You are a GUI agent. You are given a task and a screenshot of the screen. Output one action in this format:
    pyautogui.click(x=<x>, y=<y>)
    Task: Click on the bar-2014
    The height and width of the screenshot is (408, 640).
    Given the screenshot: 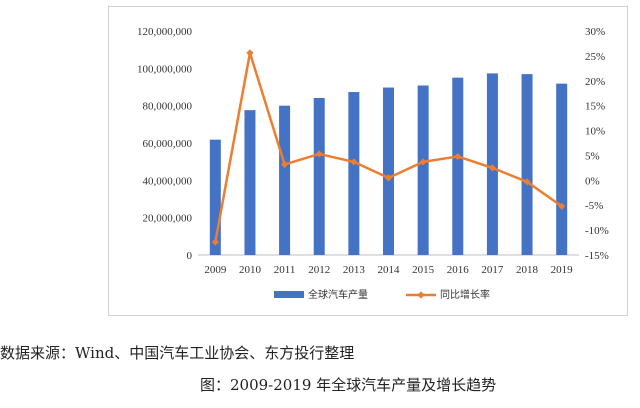 What is the action you would take?
    pyautogui.click(x=388, y=171)
    